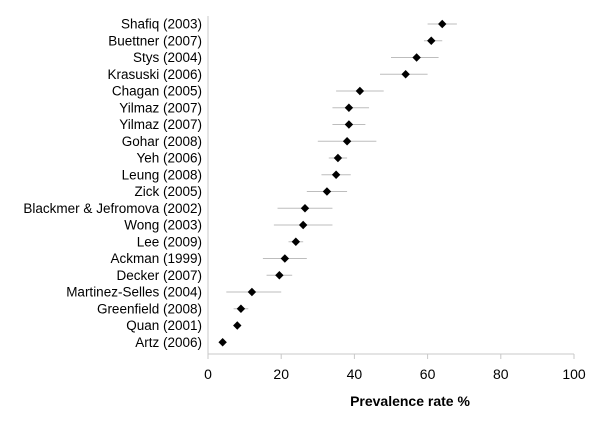 The height and width of the screenshot is (421, 600). I want to click on study-label: Buettner (2007), so click(155, 40).